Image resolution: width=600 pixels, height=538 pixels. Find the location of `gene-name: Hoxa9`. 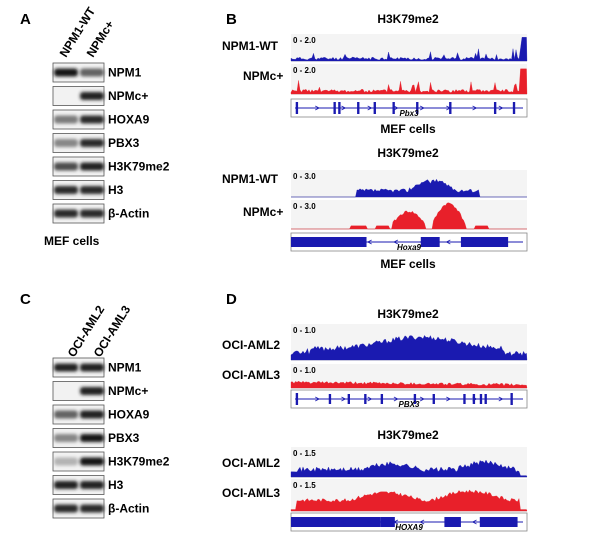

gene-name: Hoxa9 is located at coordinates (409, 247).